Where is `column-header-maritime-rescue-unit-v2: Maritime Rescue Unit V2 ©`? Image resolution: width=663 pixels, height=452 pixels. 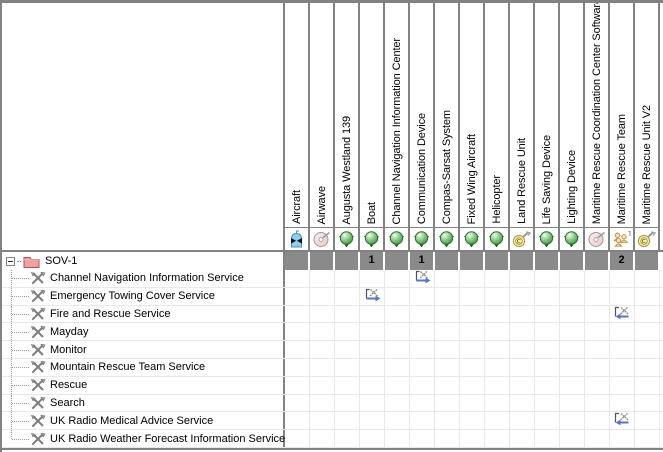
column-header-maritime-rescue-unit-v2: Maritime Rescue Unit V2 © is located at coordinates (647, 126).